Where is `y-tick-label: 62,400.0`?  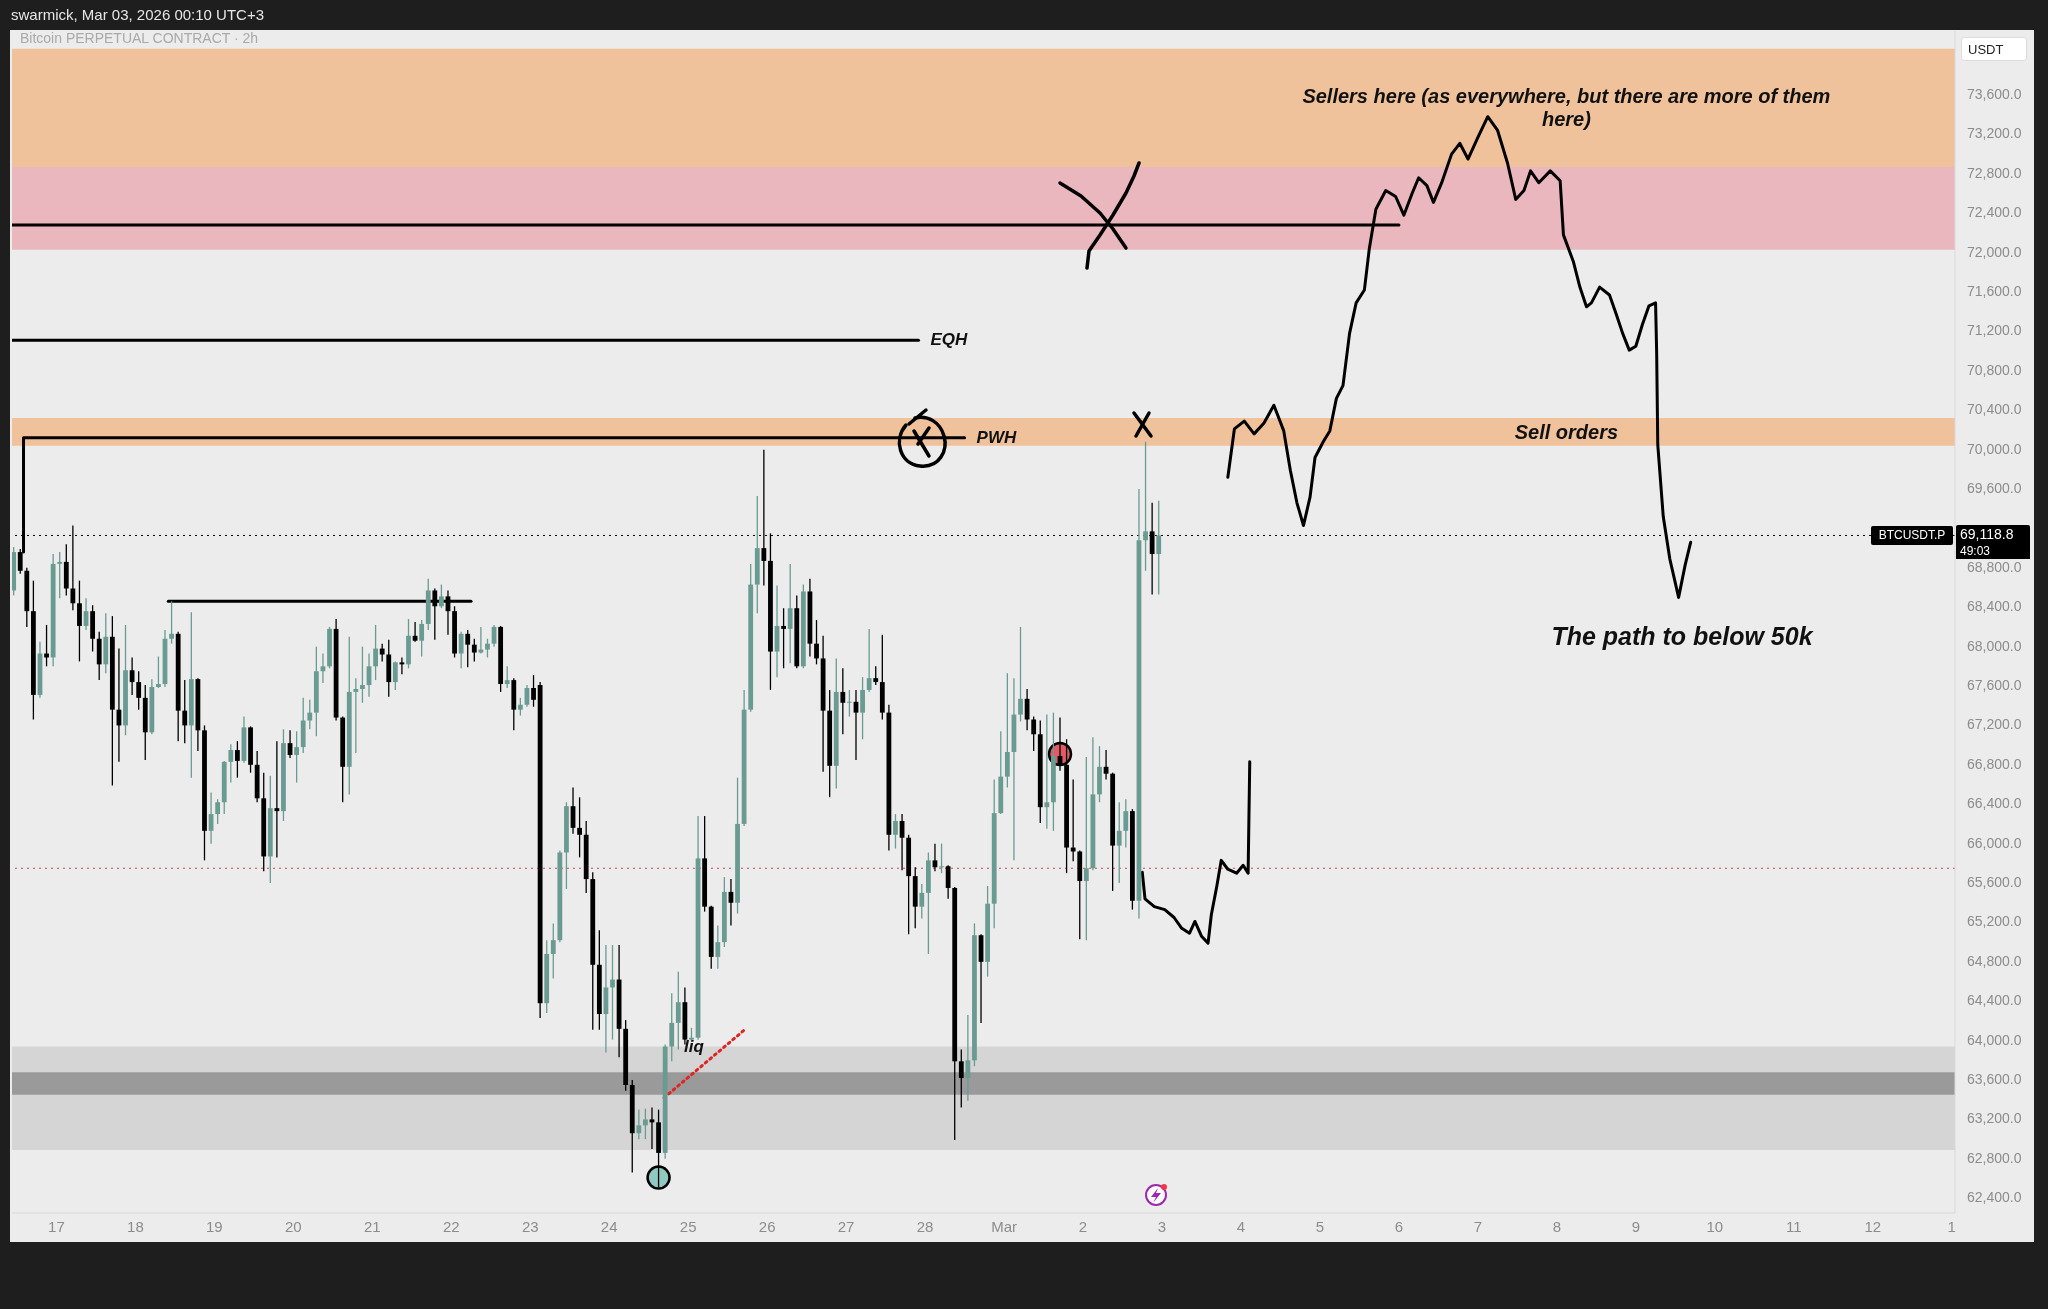 y-tick-label: 62,400.0 is located at coordinates (1994, 1197).